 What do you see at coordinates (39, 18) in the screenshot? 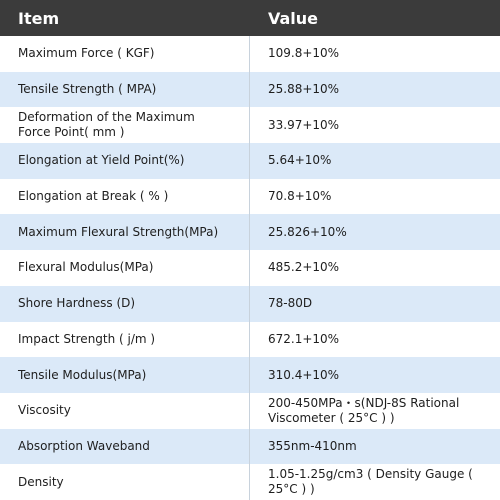
I see `header-cell: Item` at bounding box center [39, 18].